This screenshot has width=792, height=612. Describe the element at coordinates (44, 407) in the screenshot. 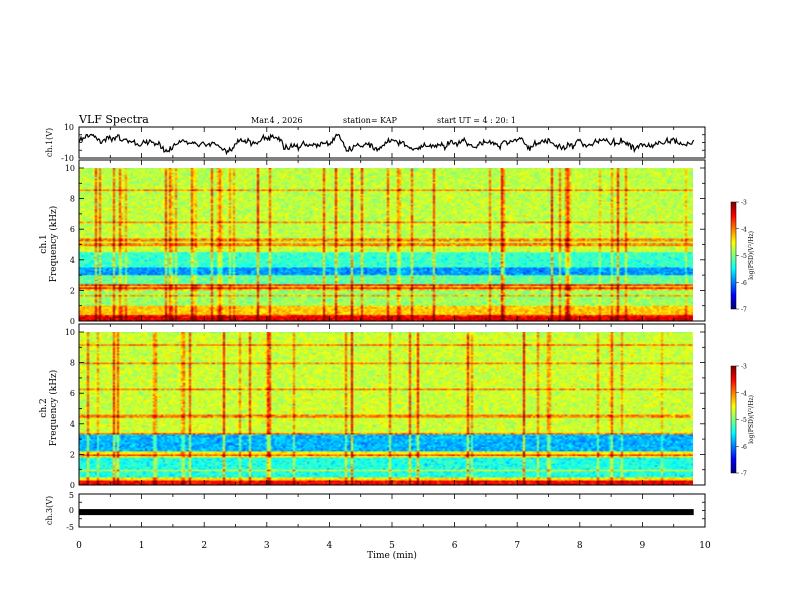

I see `ch2-spectrogram-ylabel-channel: ch.2` at that location.